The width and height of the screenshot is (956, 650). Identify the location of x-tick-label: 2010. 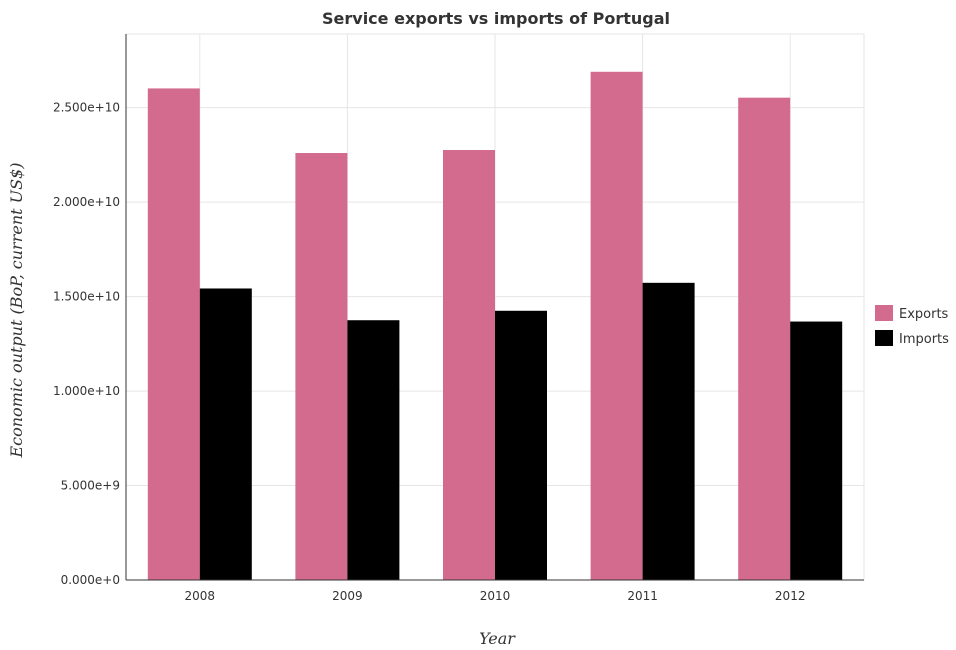
(495, 596).